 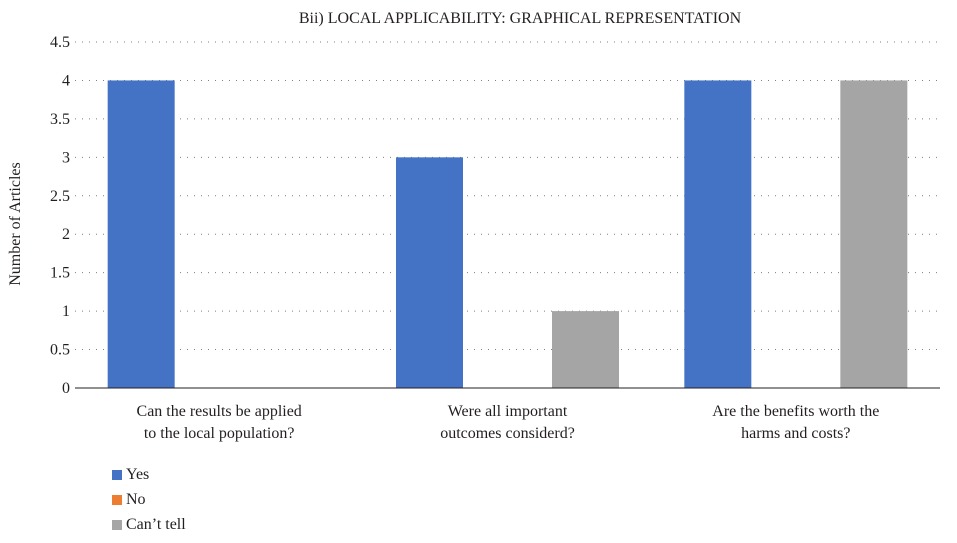 I want to click on legend-item: Can’t tell, so click(x=149, y=524).